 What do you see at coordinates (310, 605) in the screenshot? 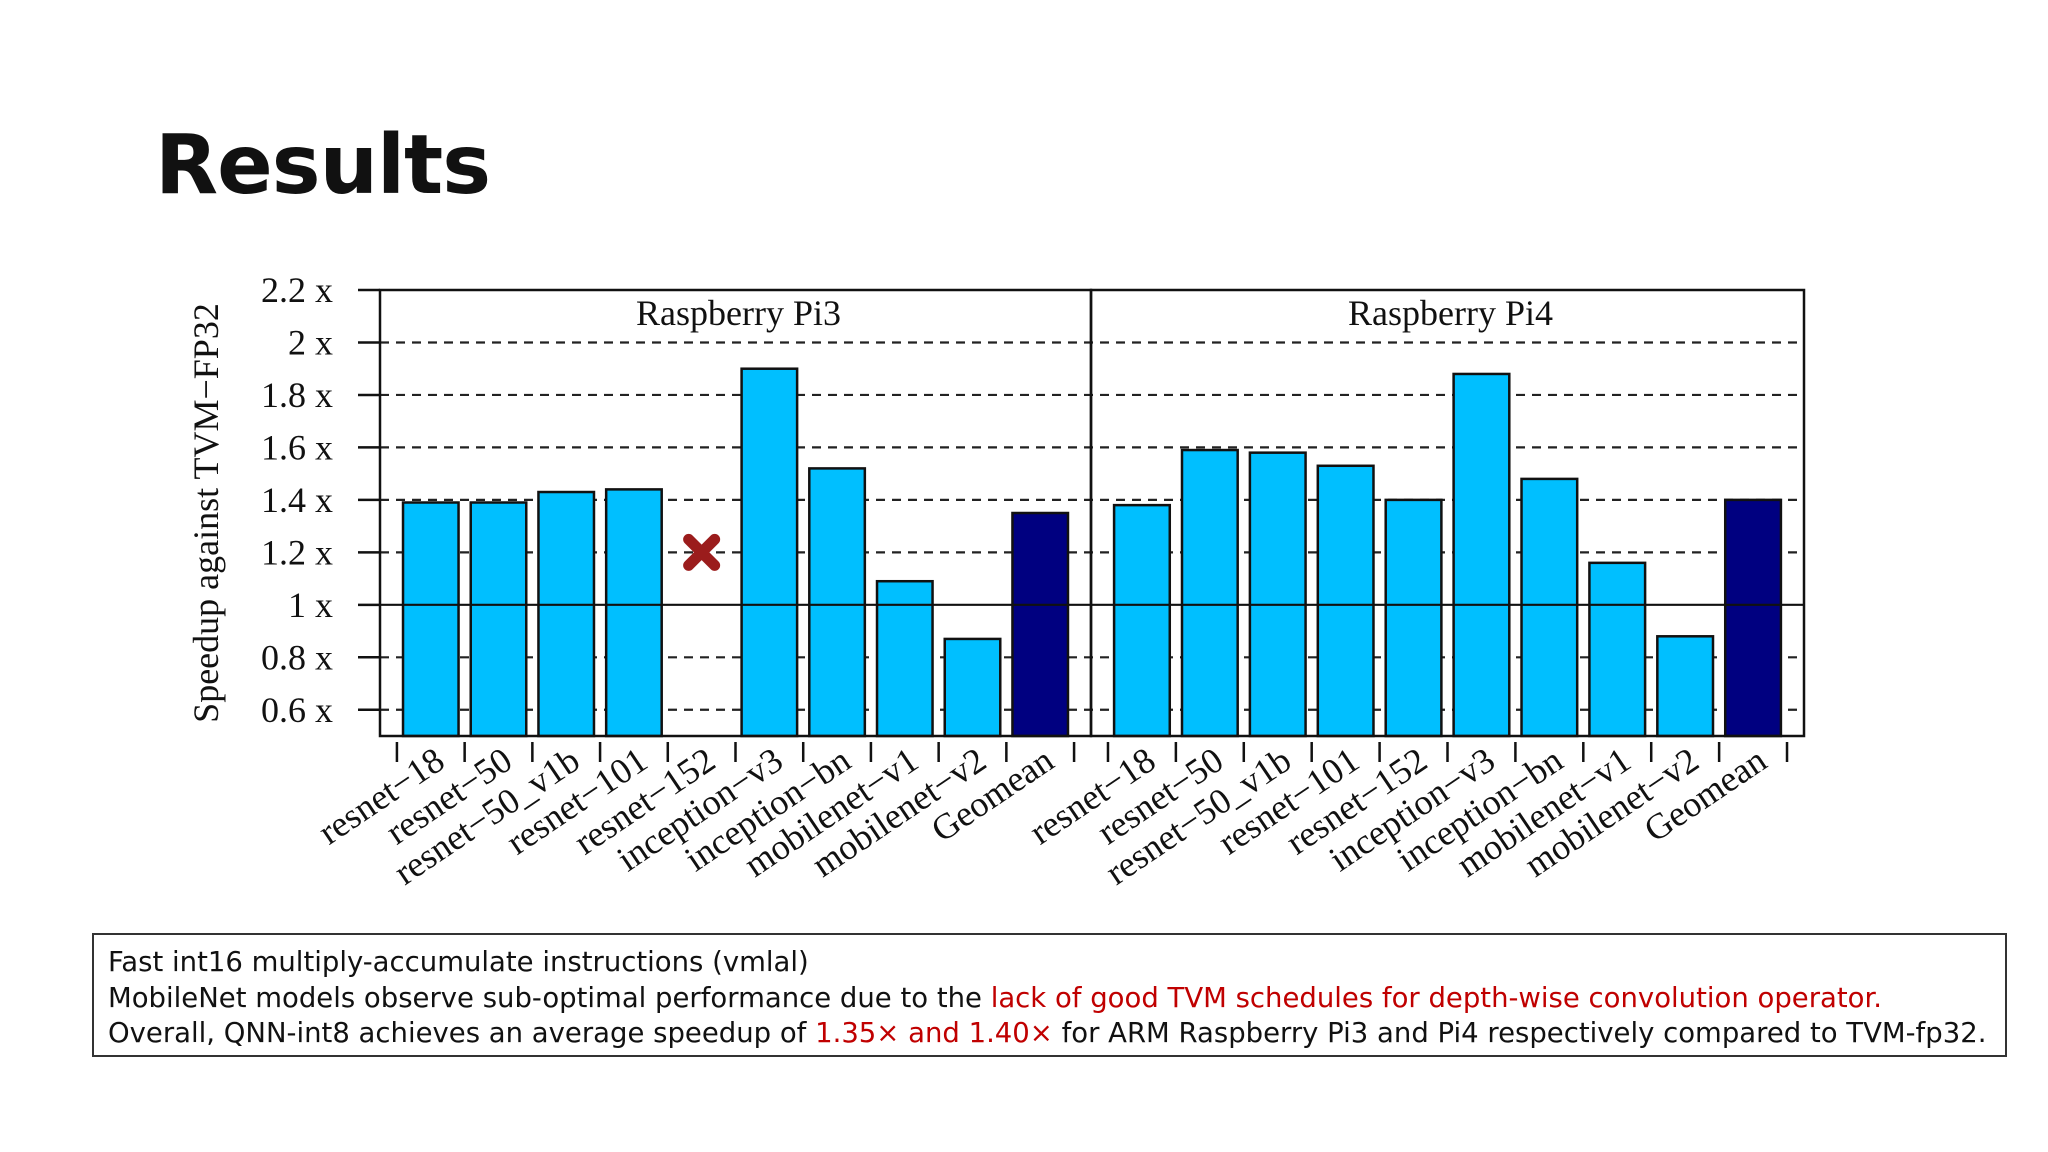
I see `y-tick-label: 1 x` at bounding box center [310, 605].